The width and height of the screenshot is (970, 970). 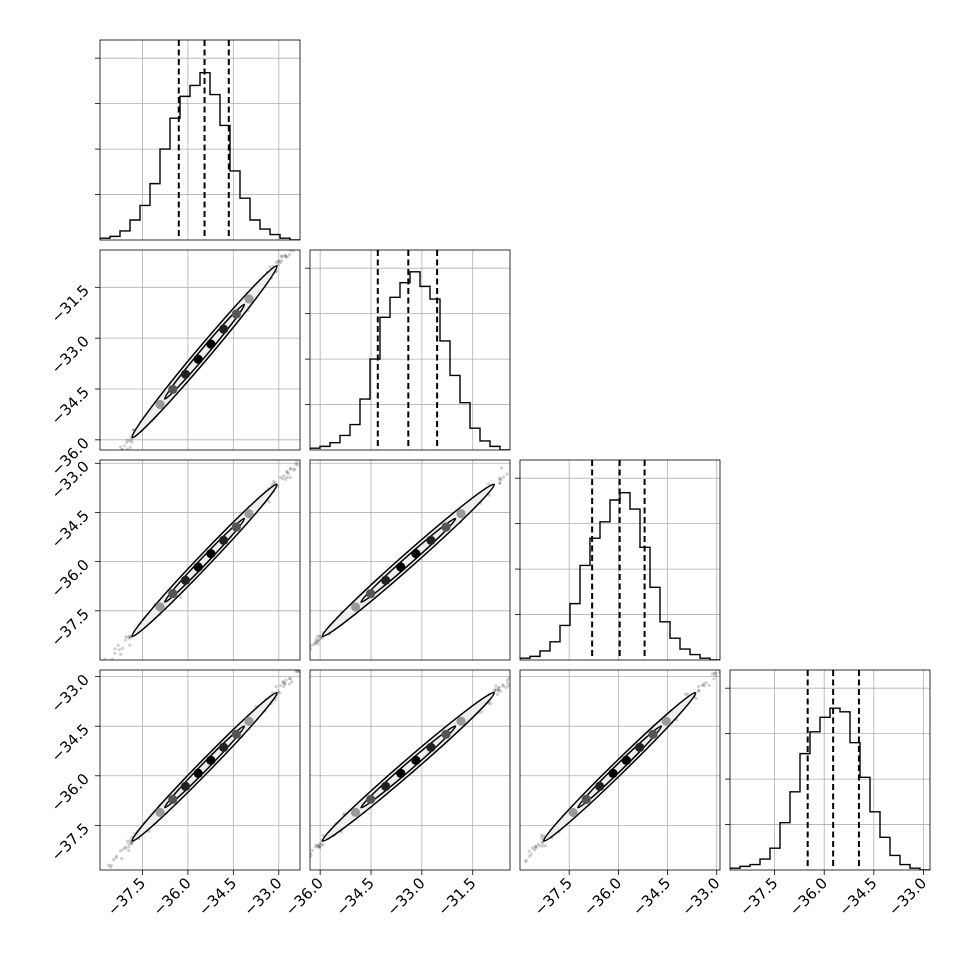 What do you see at coordinates (700, 896) in the screenshot?
I see `x-tick-label-2-3: −33.0` at bounding box center [700, 896].